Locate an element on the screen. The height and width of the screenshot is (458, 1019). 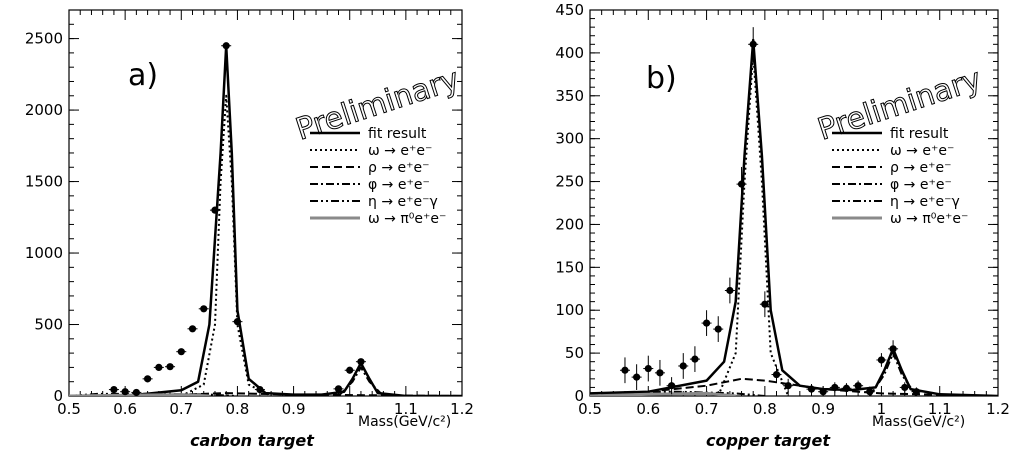
y-tick-label: 50 is located at coordinates (574, 353).